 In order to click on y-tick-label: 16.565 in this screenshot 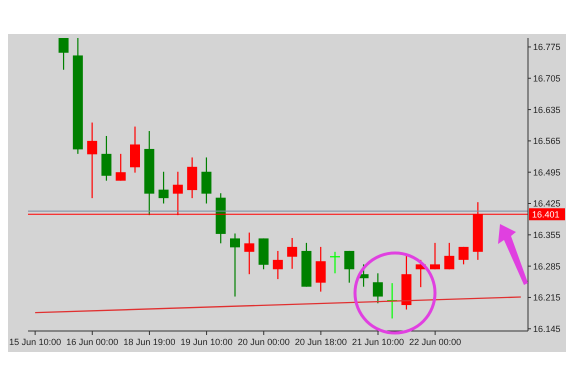, I will do `click(547, 141)`.